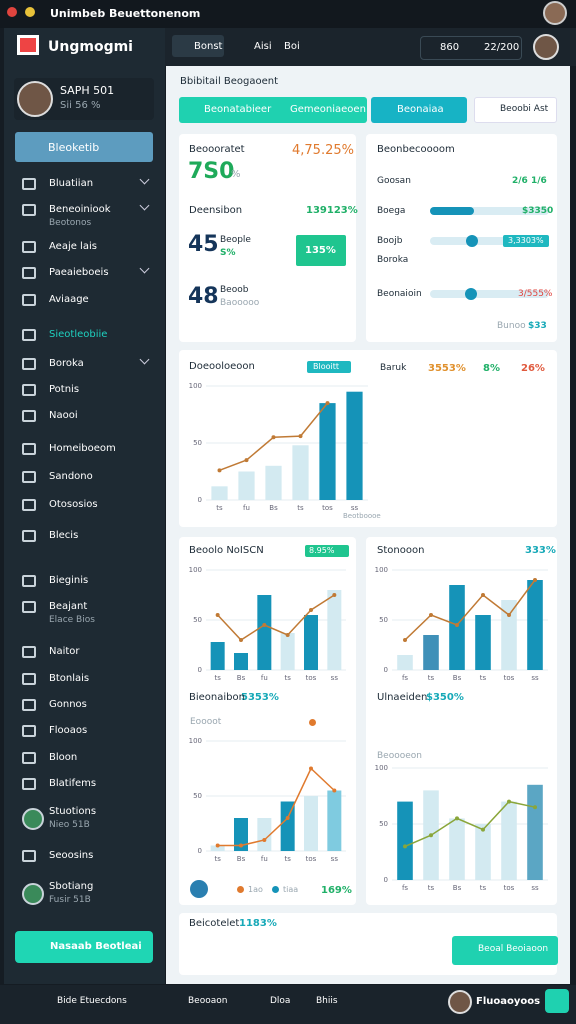 Image resolution: width=576 pixels, height=1024 pixels. What do you see at coordinates (381, 570) in the screenshot?
I see `y-tick-label: 100` at bounding box center [381, 570].